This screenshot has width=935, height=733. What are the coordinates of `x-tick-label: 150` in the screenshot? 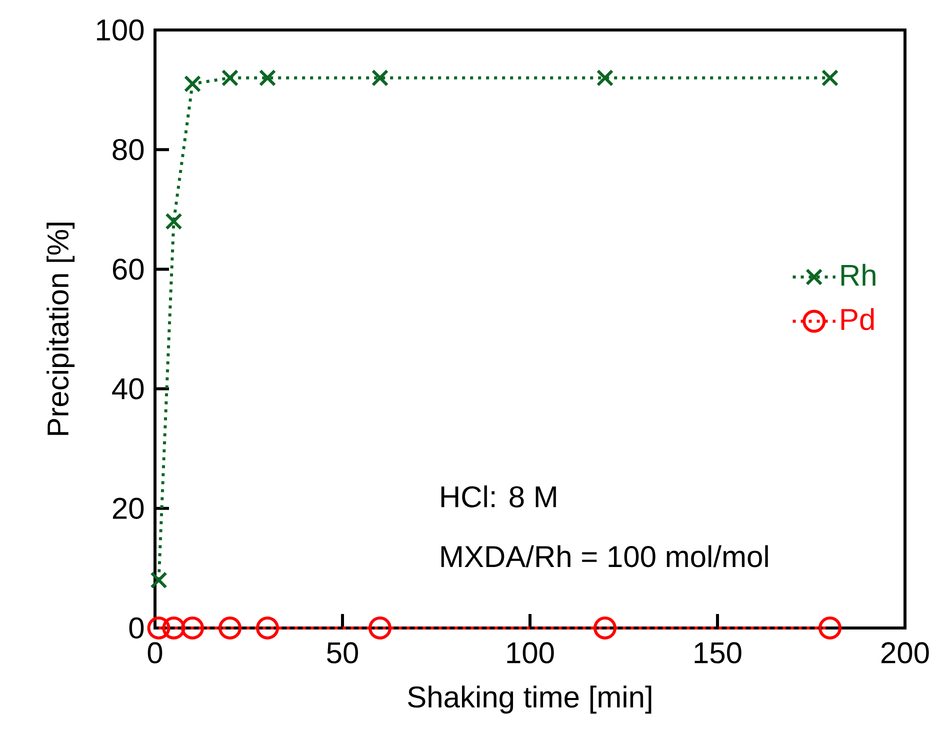 It's located at (718, 653).